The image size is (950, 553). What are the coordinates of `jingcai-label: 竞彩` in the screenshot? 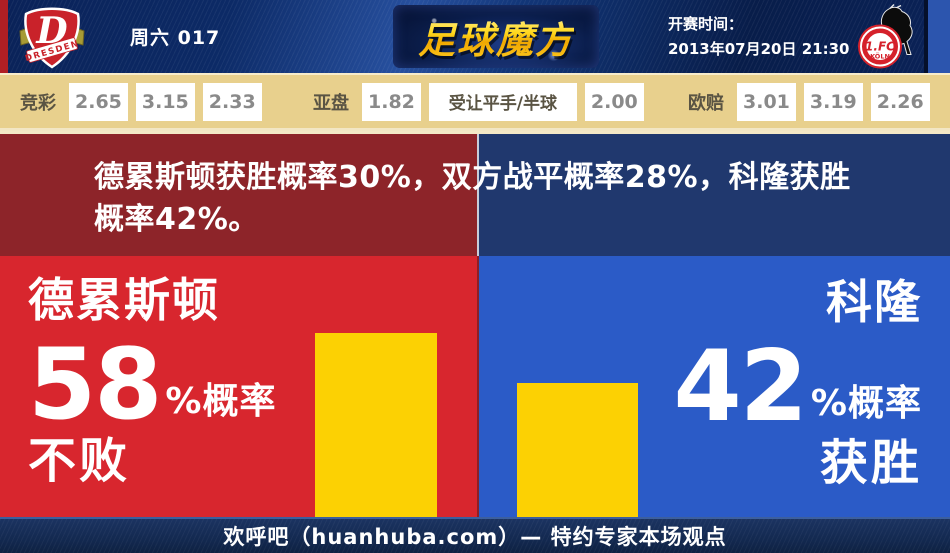 It's located at (38, 103).